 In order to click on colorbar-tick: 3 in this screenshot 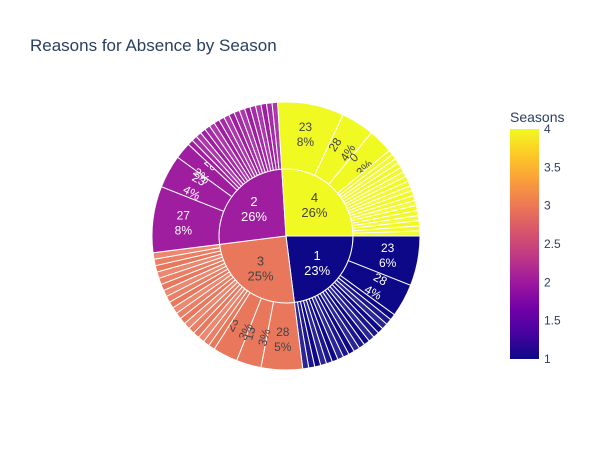, I will do `click(547, 206)`.